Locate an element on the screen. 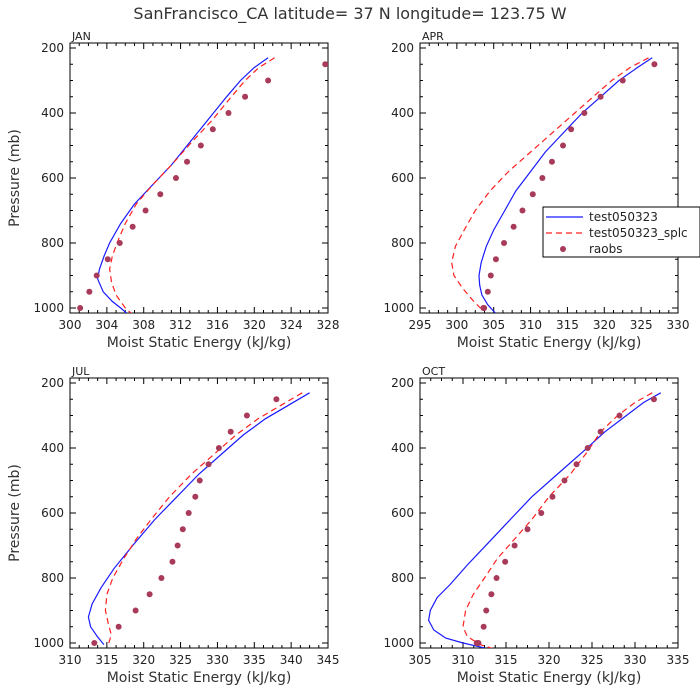  x-tick-label: 340 is located at coordinates (291, 660).